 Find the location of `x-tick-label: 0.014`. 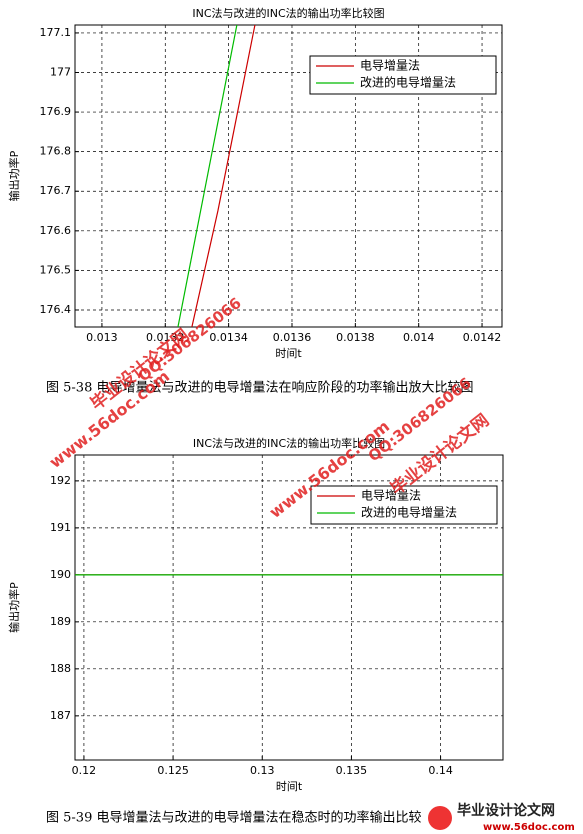

x-tick-label: 0.014 is located at coordinates (419, 337).